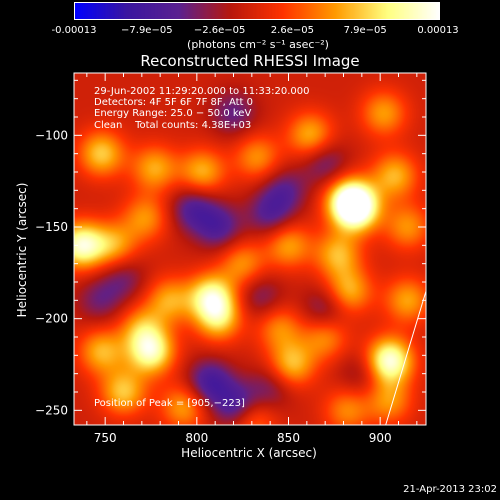 The width and height of the screenshot is (500, 500). I want to click on info-time-range: 29-Jun-2002 11:29:20.000 to 11:33:20.000, so click(202, 91).